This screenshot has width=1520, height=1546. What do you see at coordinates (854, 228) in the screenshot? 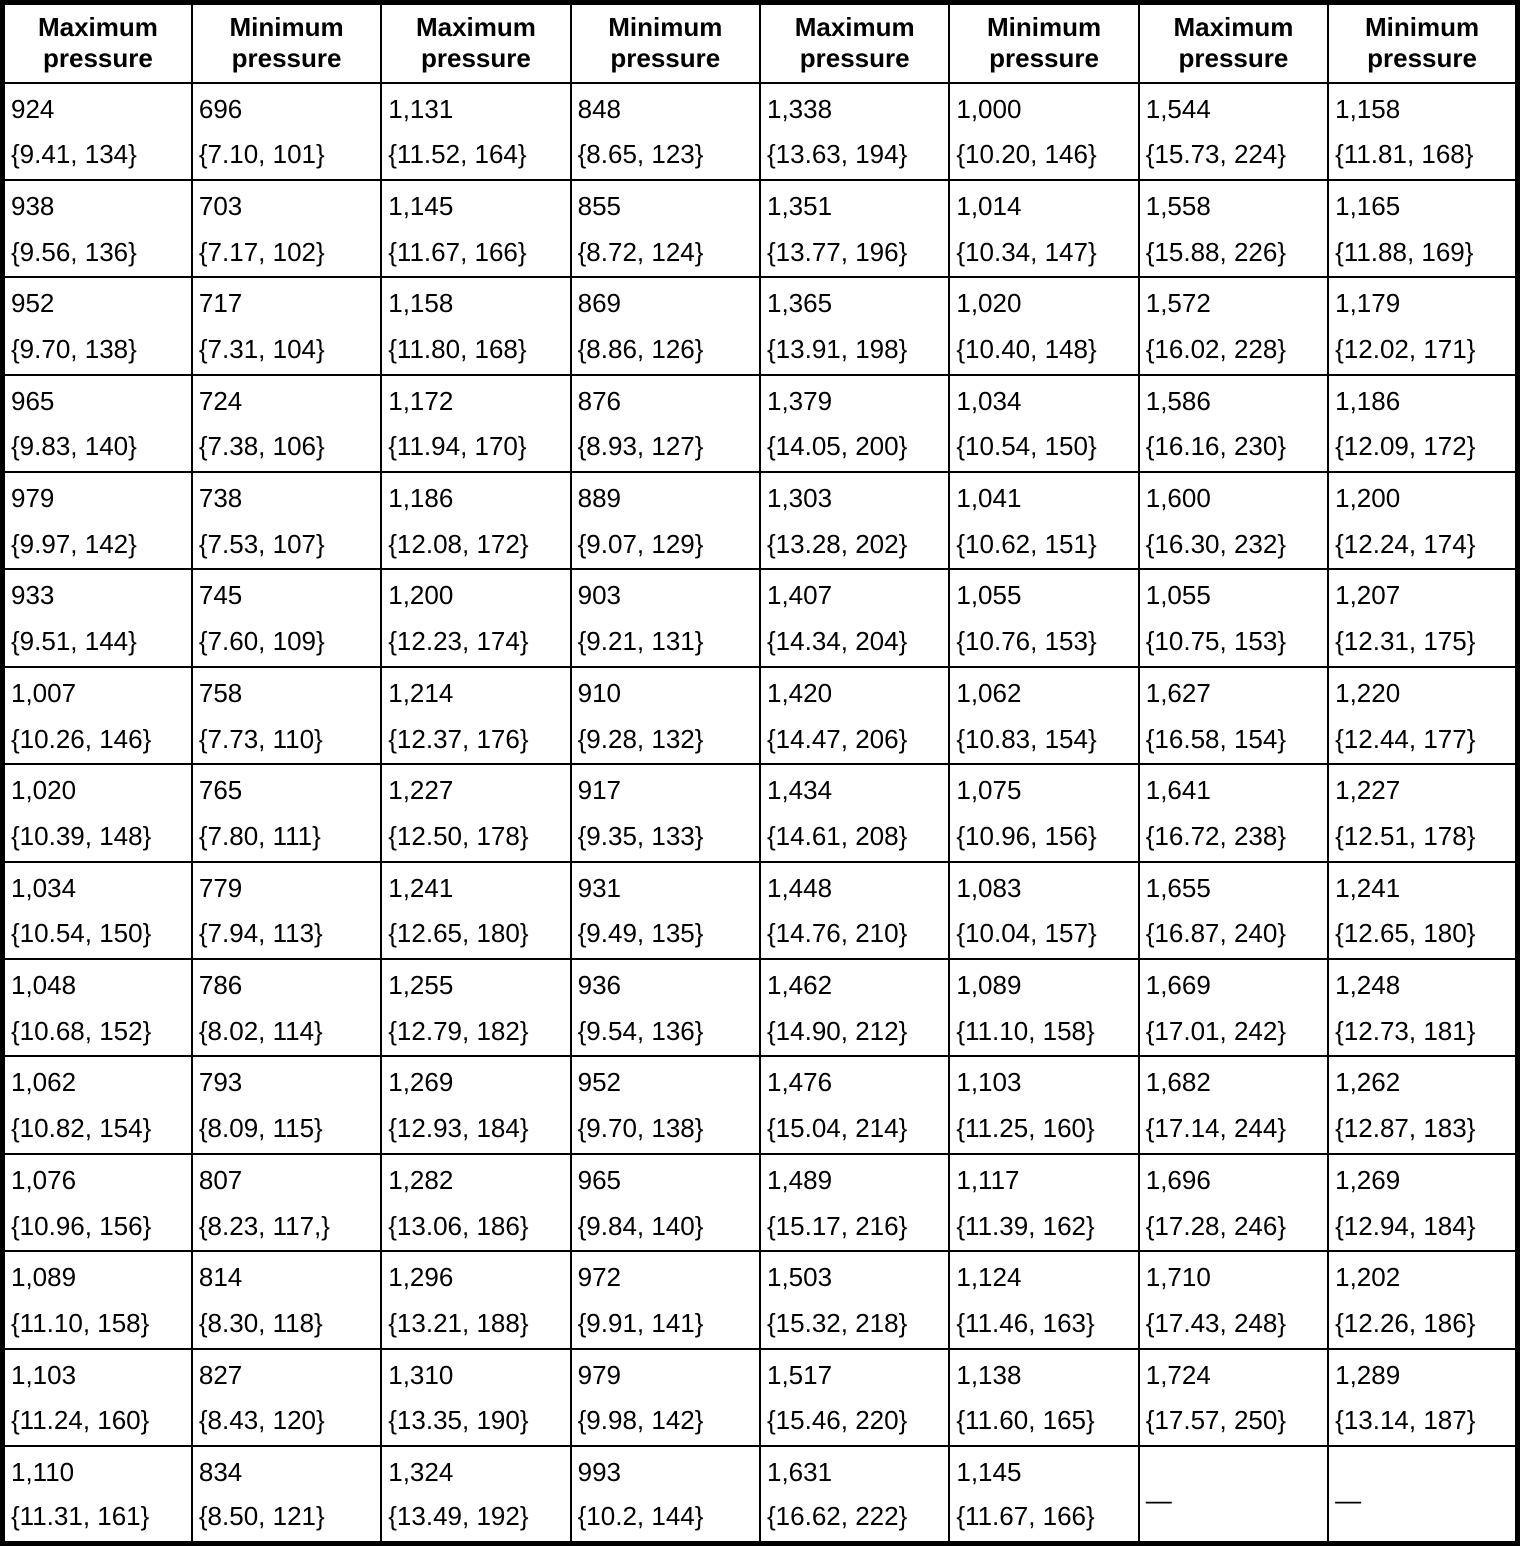
I see `pressure-cell: 1,351 {13.77, 196}` at bounding box center [854, 228].